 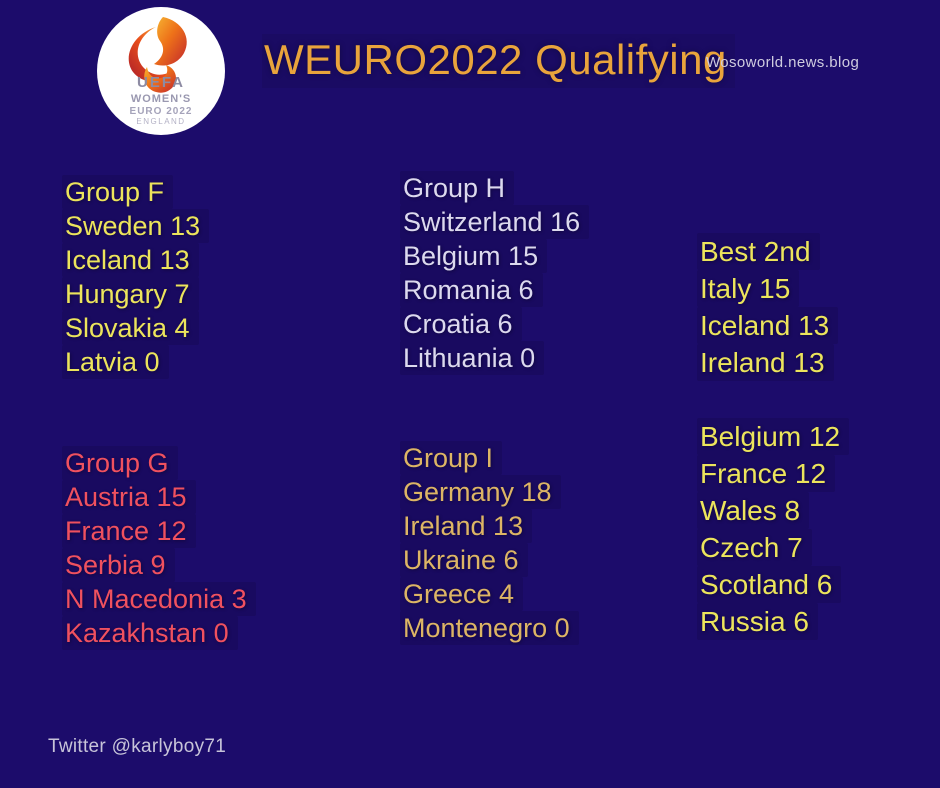 I want to click on team-row: Hungary 7, so click(x=130, y=294).